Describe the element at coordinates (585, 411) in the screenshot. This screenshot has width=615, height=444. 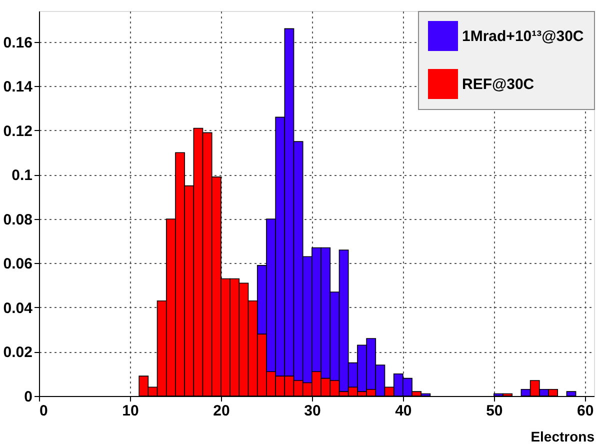
I see `x-tick-label: 60` at that location.